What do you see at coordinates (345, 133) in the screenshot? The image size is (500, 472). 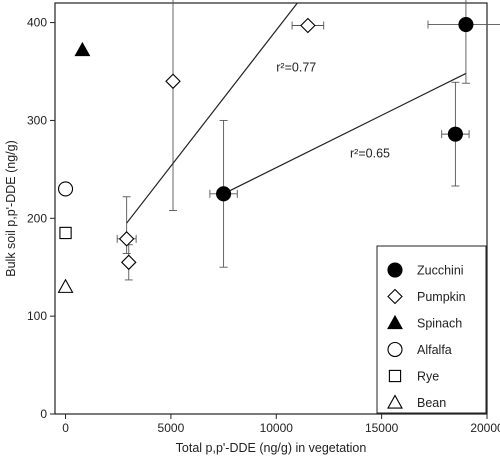 I see `trendline-zucchini` at bounding box center [345, 133].